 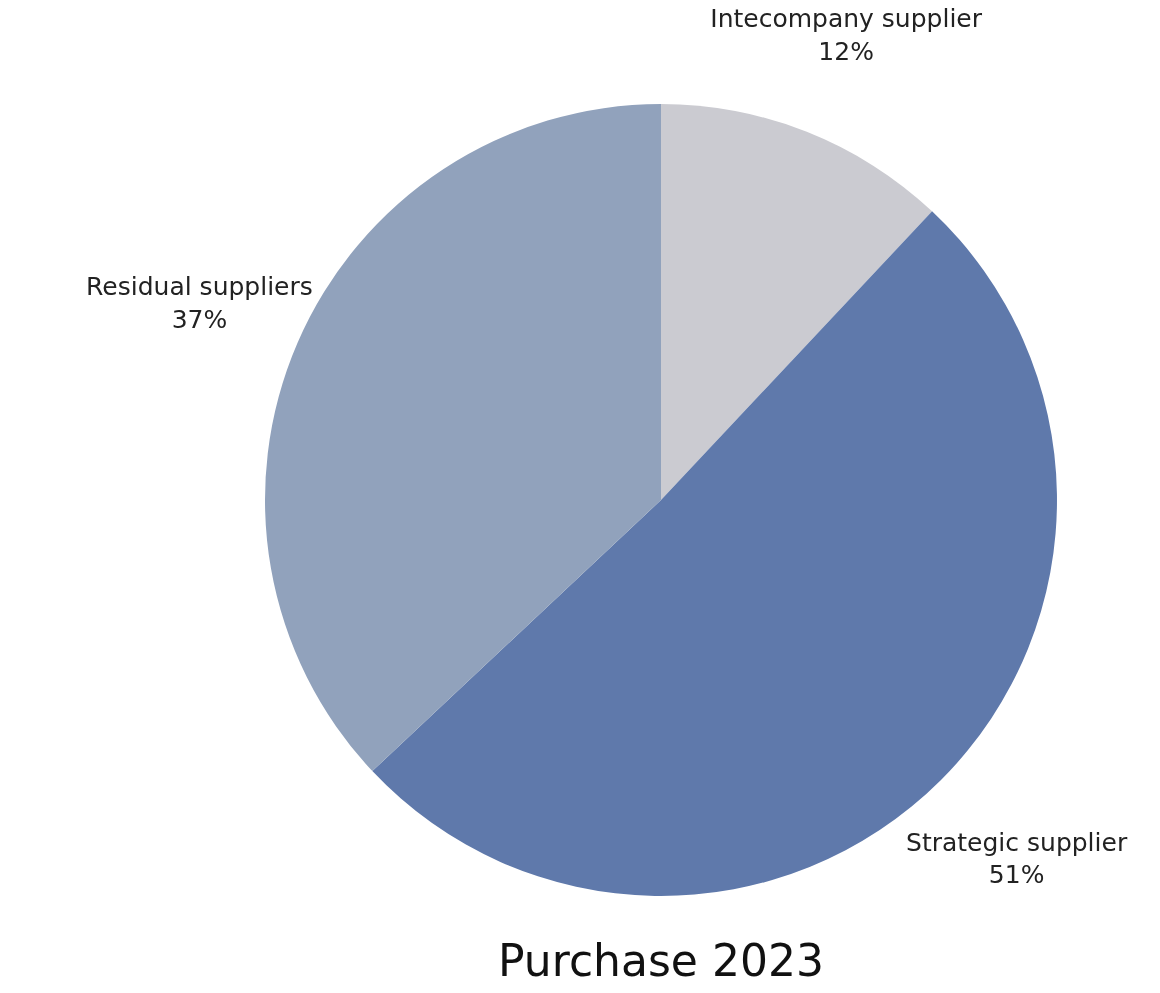 What do you see at coordinates (846, 51) in the screenshot?
I see `data-label: 12%` at bounding box center [846, 51].